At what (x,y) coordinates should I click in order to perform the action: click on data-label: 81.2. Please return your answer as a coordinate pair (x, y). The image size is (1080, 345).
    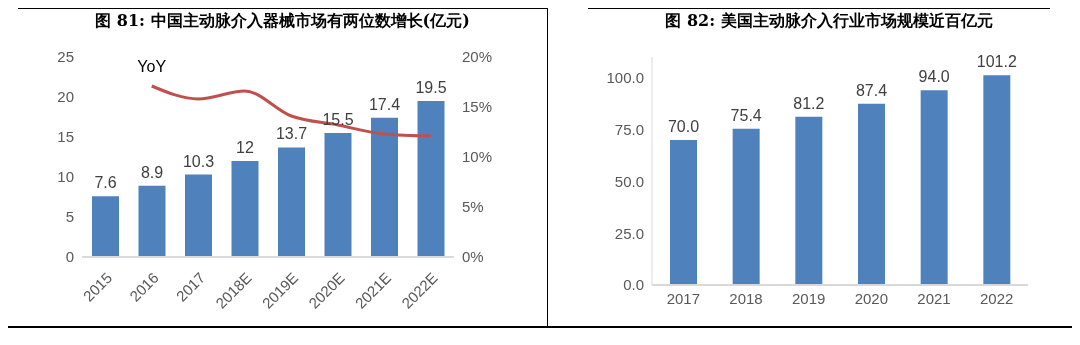
    Looking at the image, I should click on (809, 103).